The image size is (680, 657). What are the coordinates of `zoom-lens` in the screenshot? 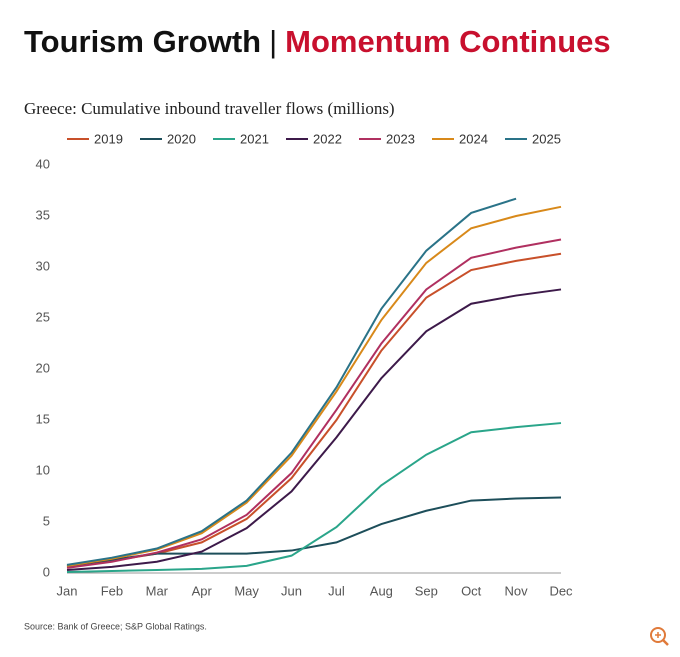 It's located at (658, 635).